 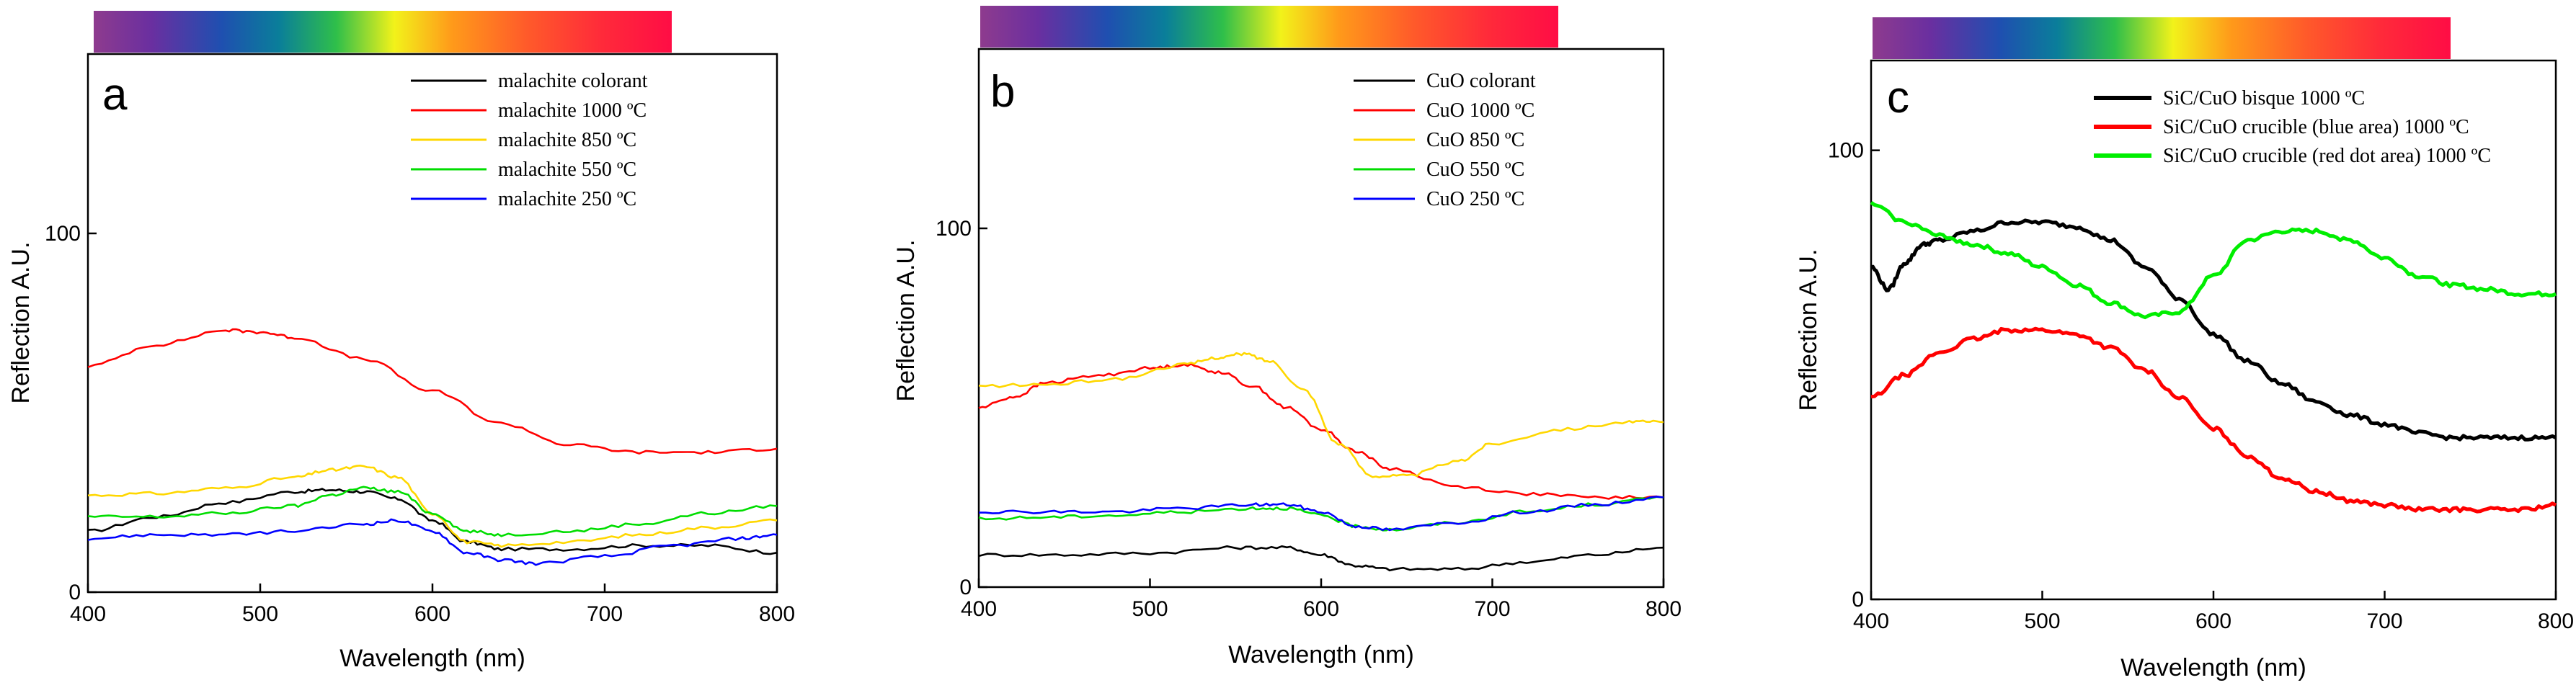 I want to click on panel-label-a: a, so click(x=115, y=95).